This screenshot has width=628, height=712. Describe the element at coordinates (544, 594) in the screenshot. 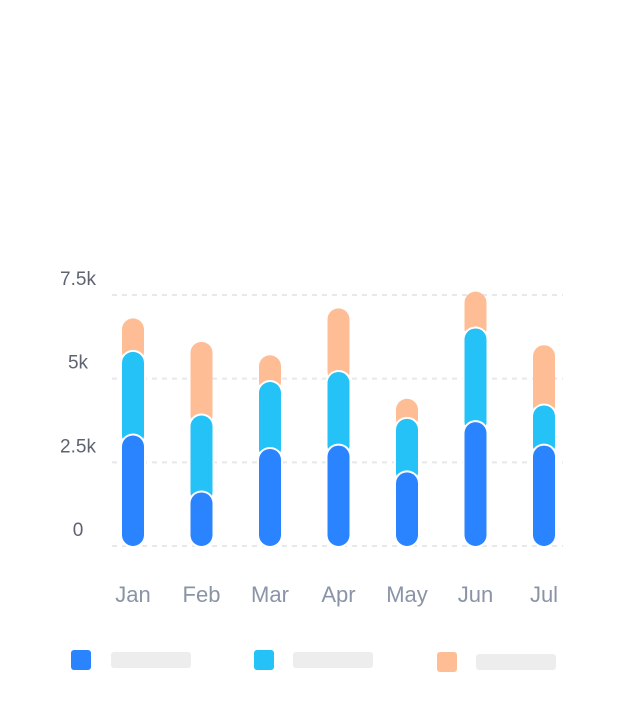

I see `x-tick-label: Jul` at that location.